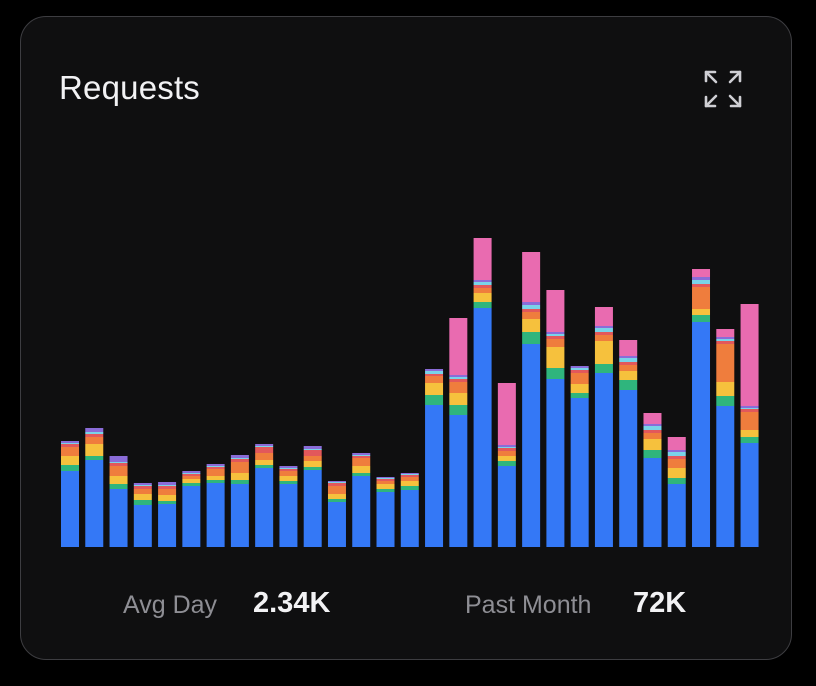  I want to click on bar-D24, so click(628, 443).